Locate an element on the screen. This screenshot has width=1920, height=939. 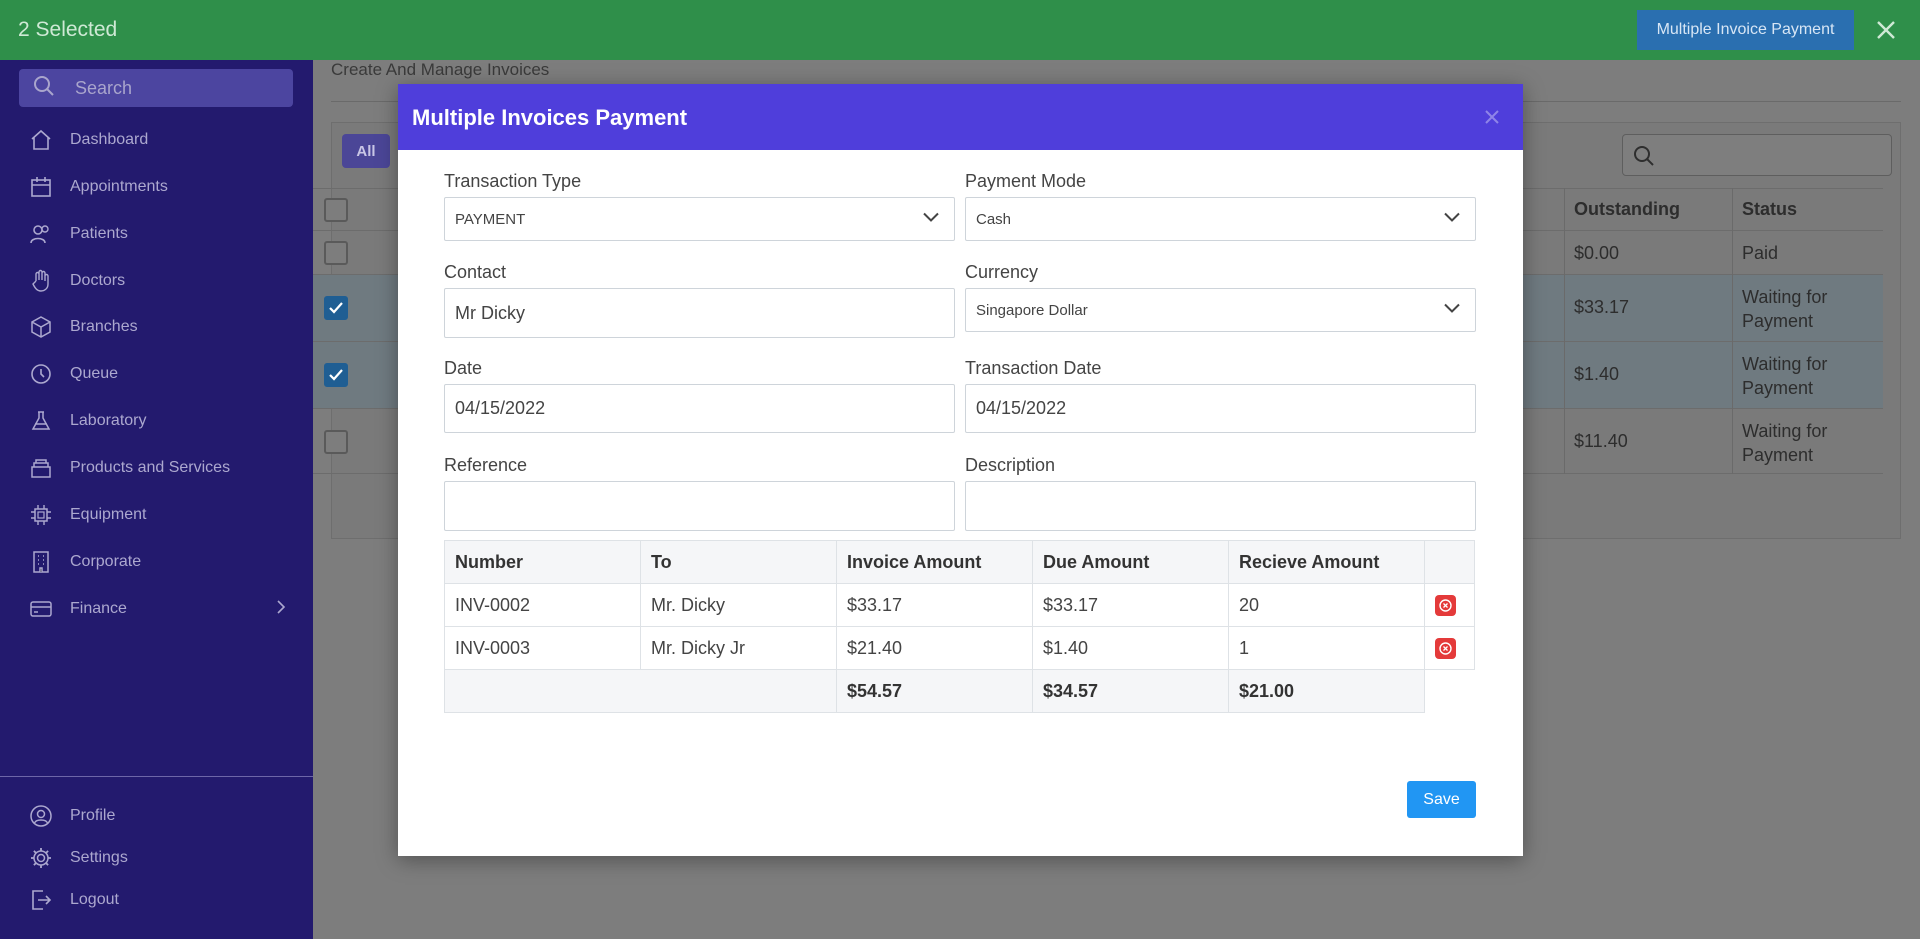
sidebar-item-corporate: Corporate is located at coordinates (158, 562).